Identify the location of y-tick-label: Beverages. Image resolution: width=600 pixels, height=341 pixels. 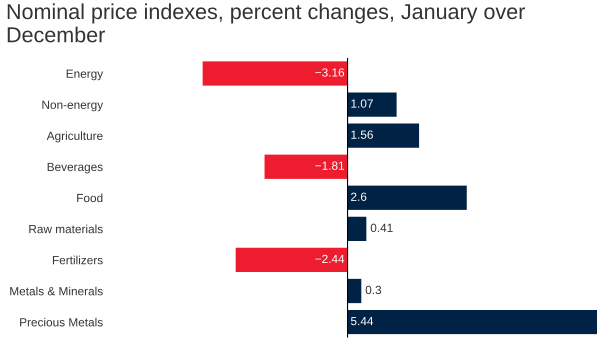
(75, 168).